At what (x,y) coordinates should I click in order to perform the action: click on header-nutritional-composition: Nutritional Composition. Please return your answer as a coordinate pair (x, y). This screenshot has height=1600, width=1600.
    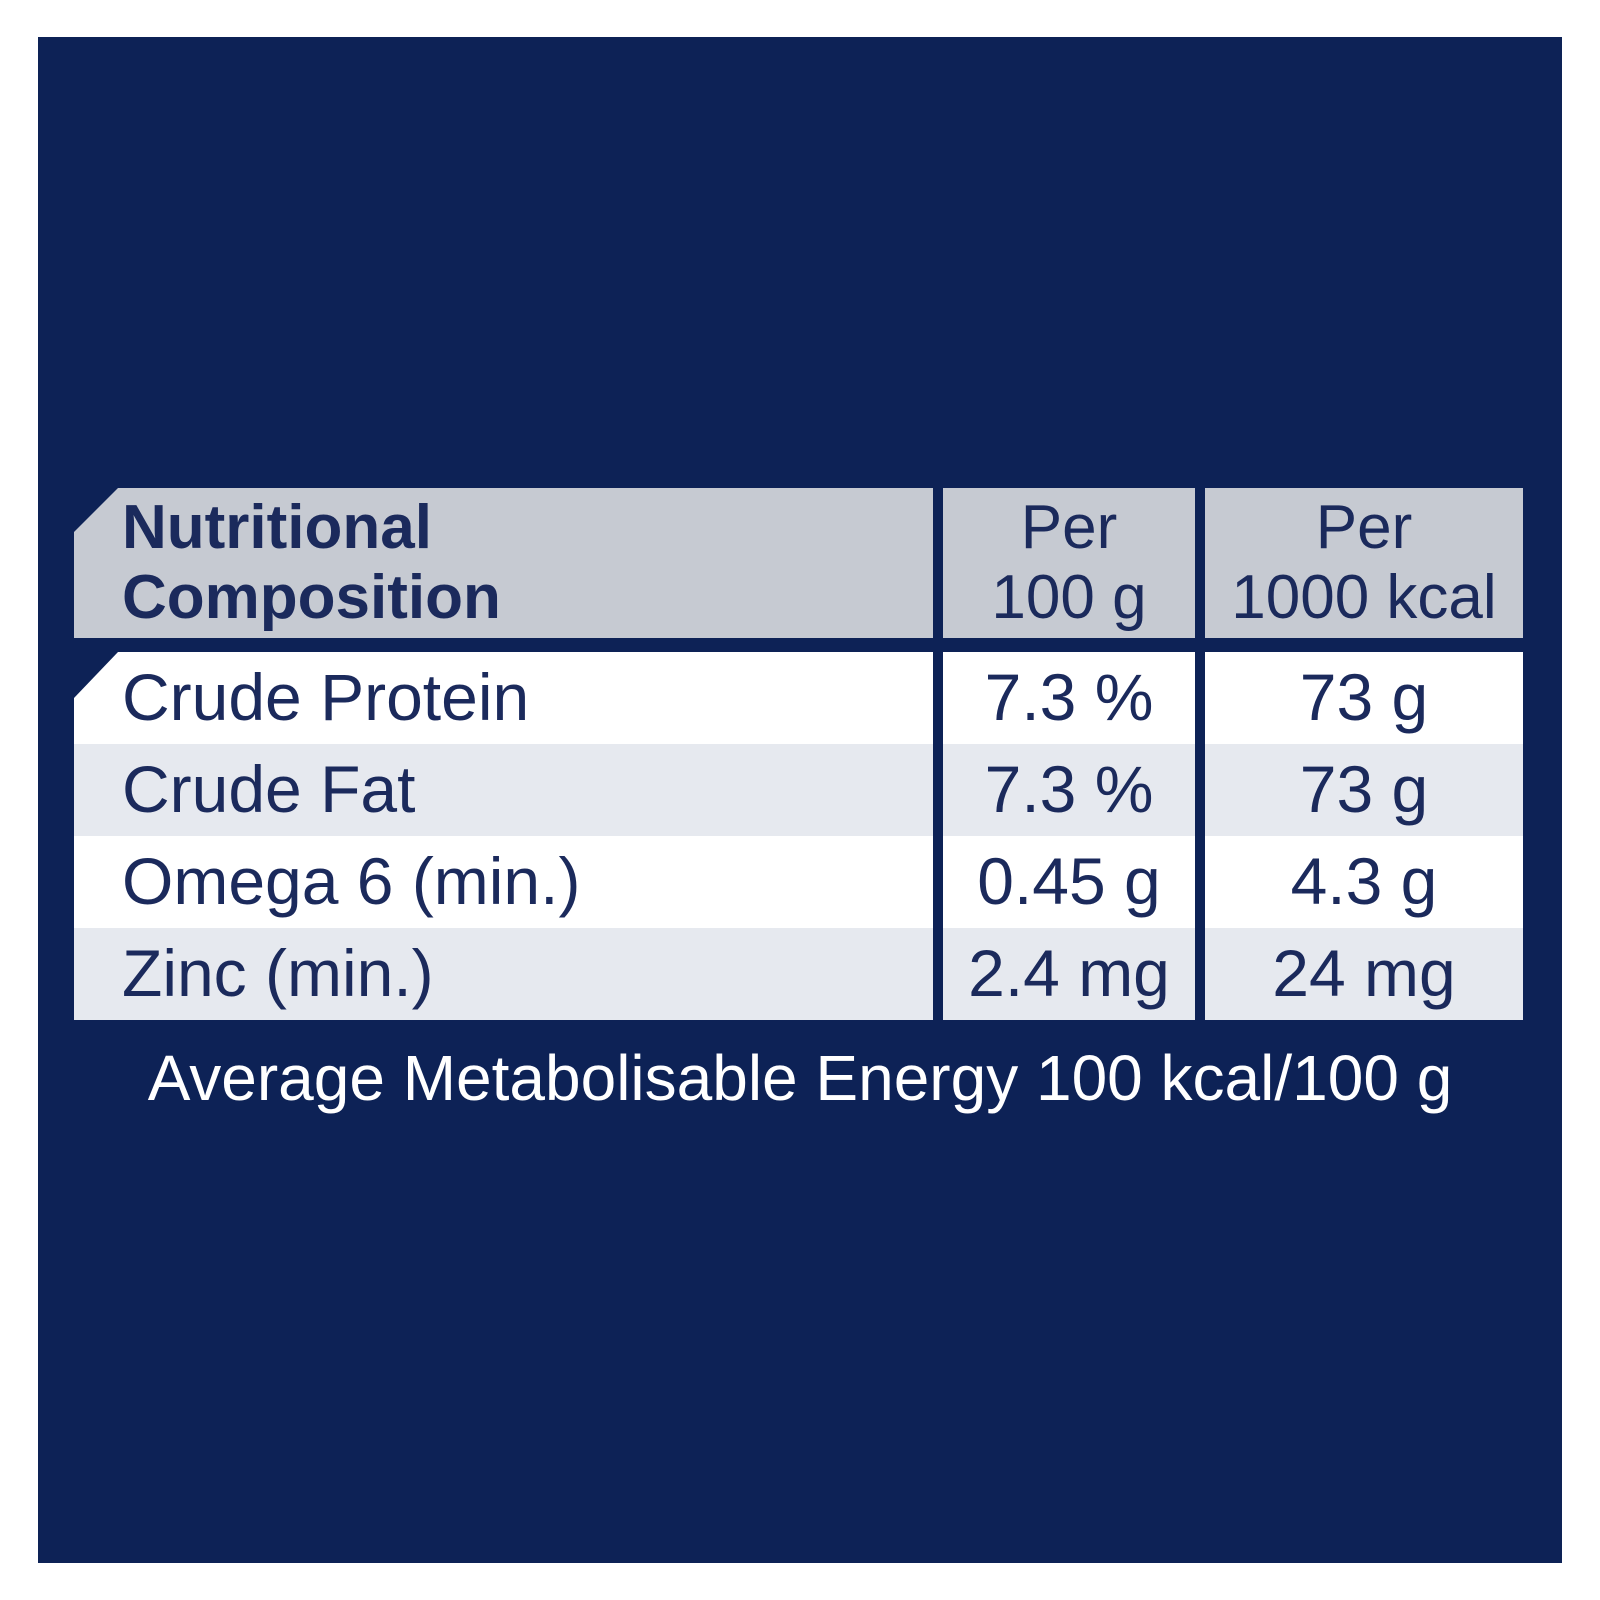
    Looking at the image, I should click on (503, 563).